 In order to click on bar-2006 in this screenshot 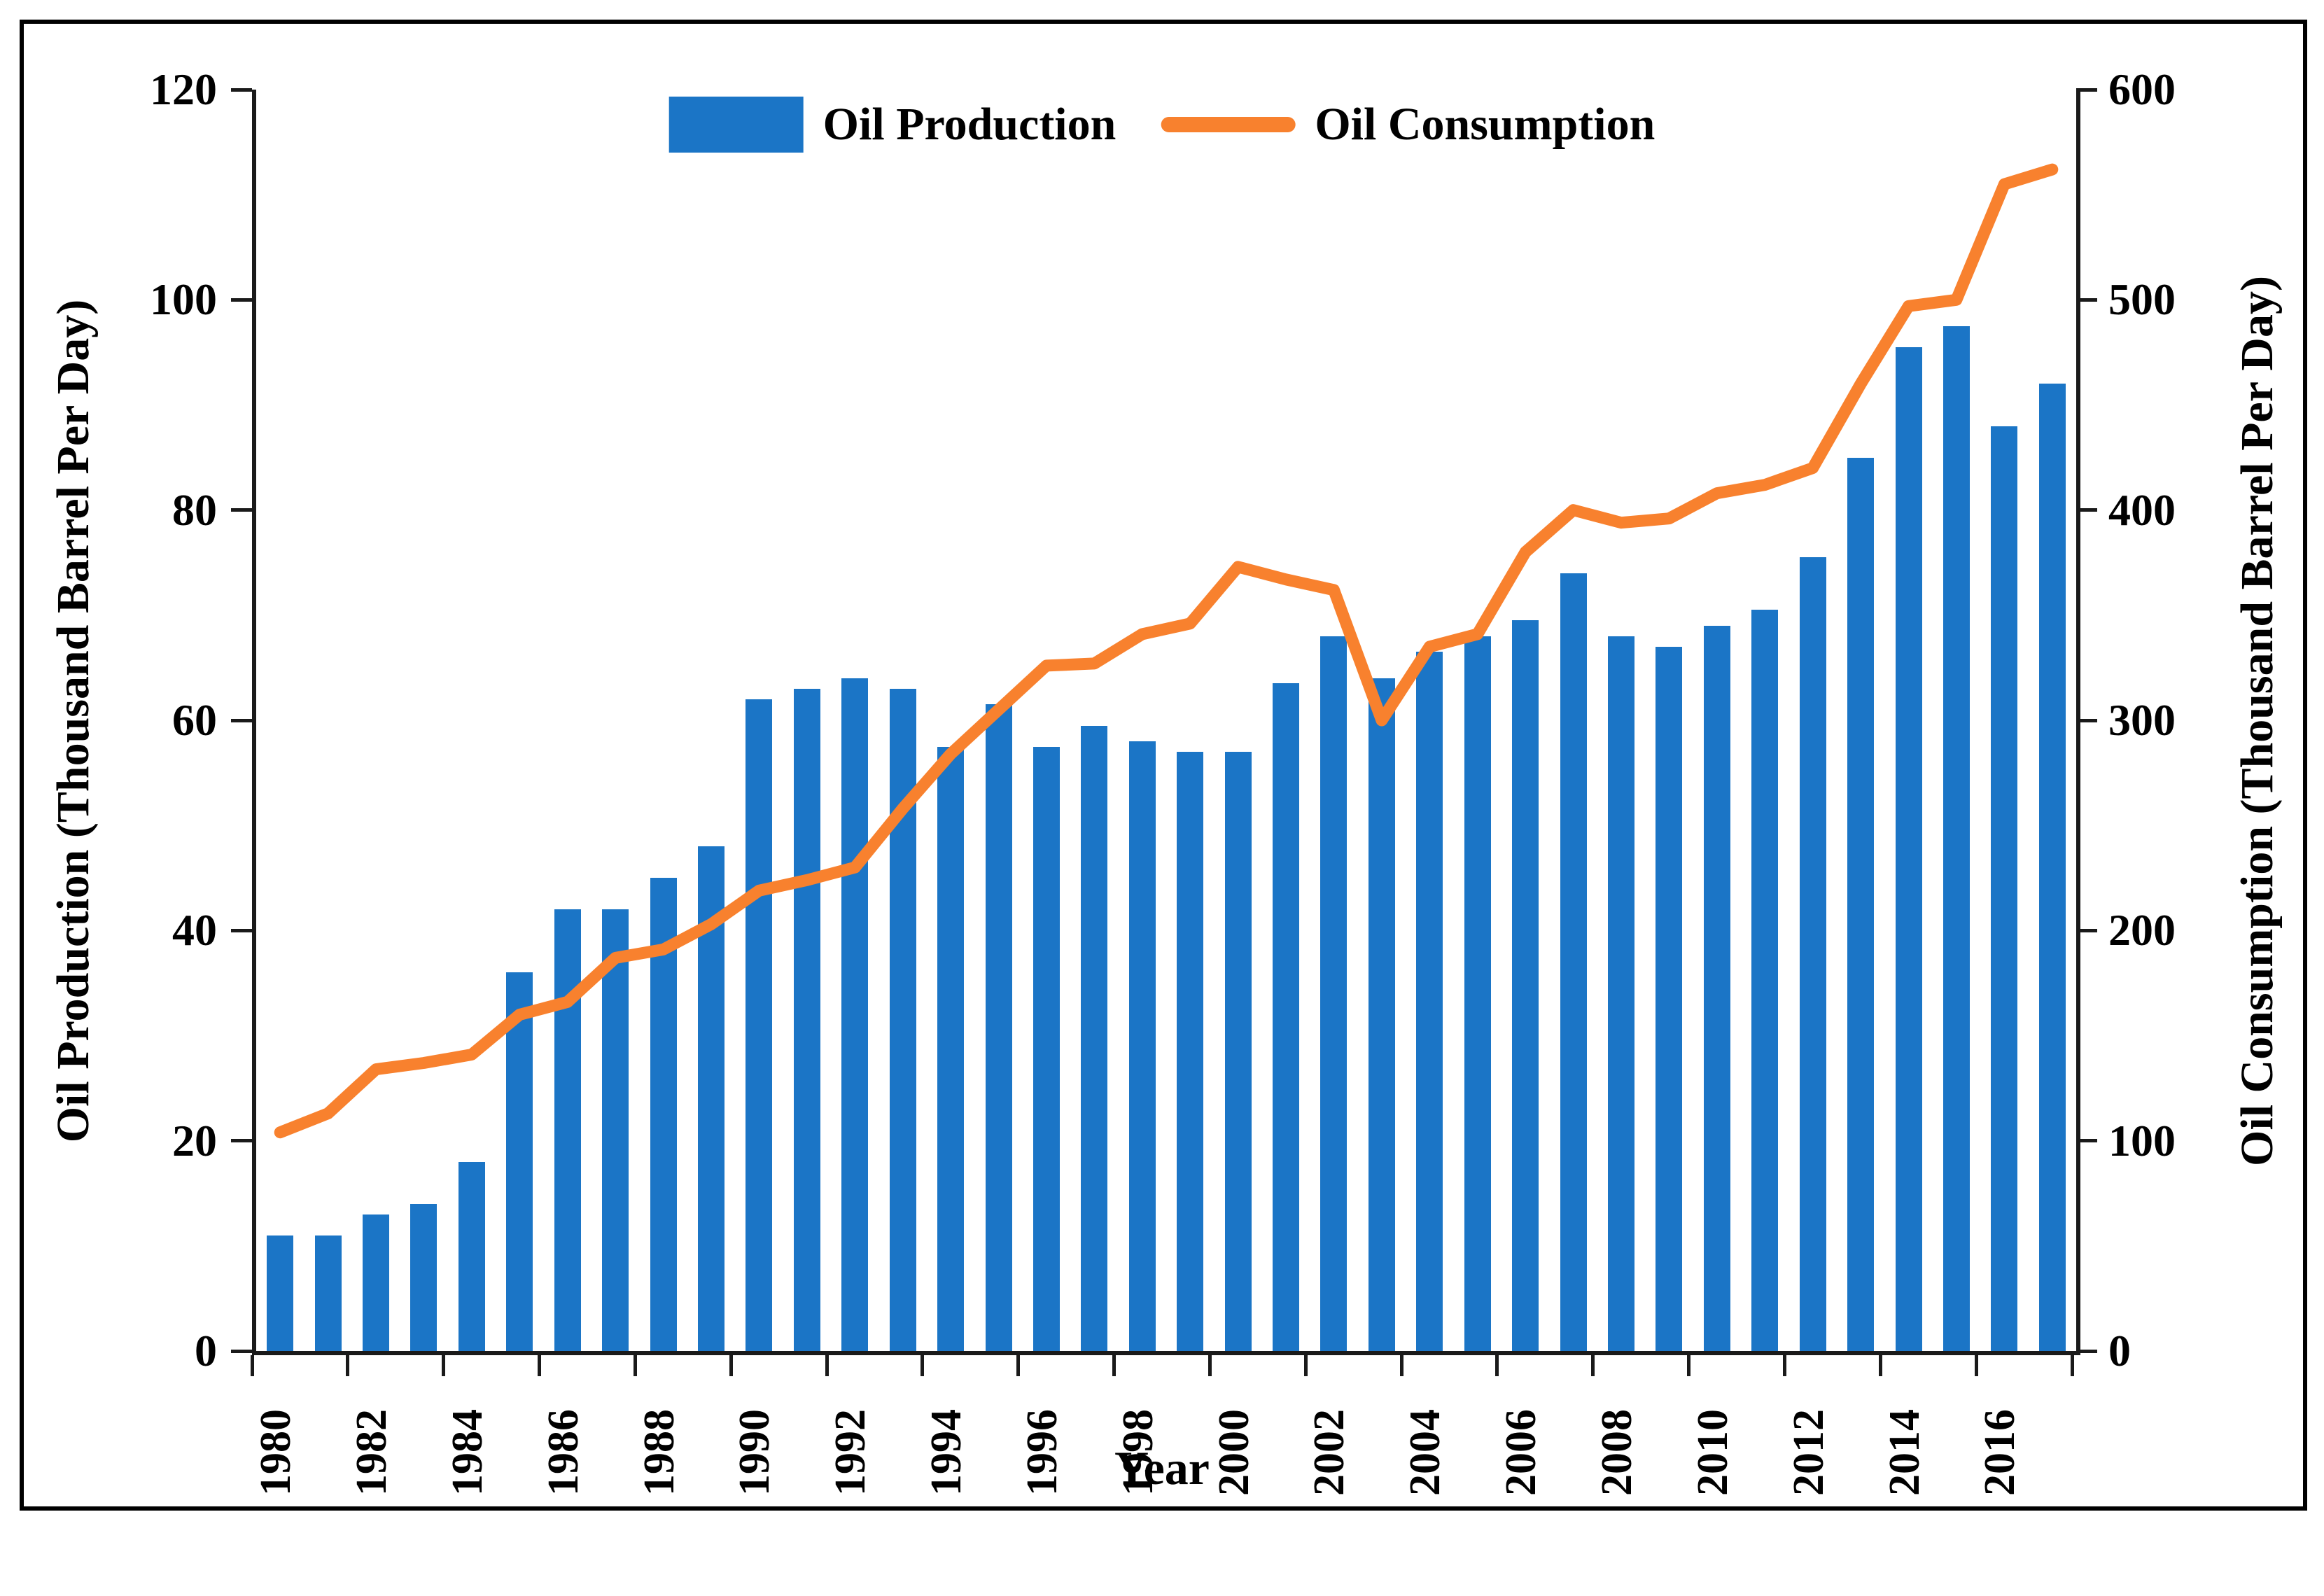, I will do `click(1525, 985)`.